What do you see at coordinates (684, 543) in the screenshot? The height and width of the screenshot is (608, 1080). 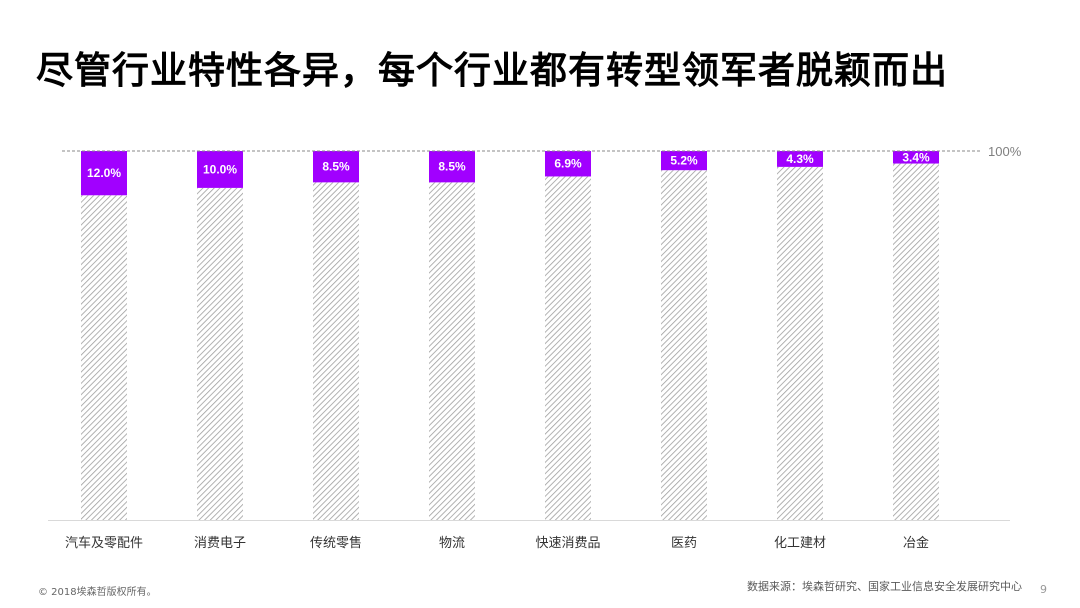 I see `category-label: 医药` at bounding box center [684, 543].